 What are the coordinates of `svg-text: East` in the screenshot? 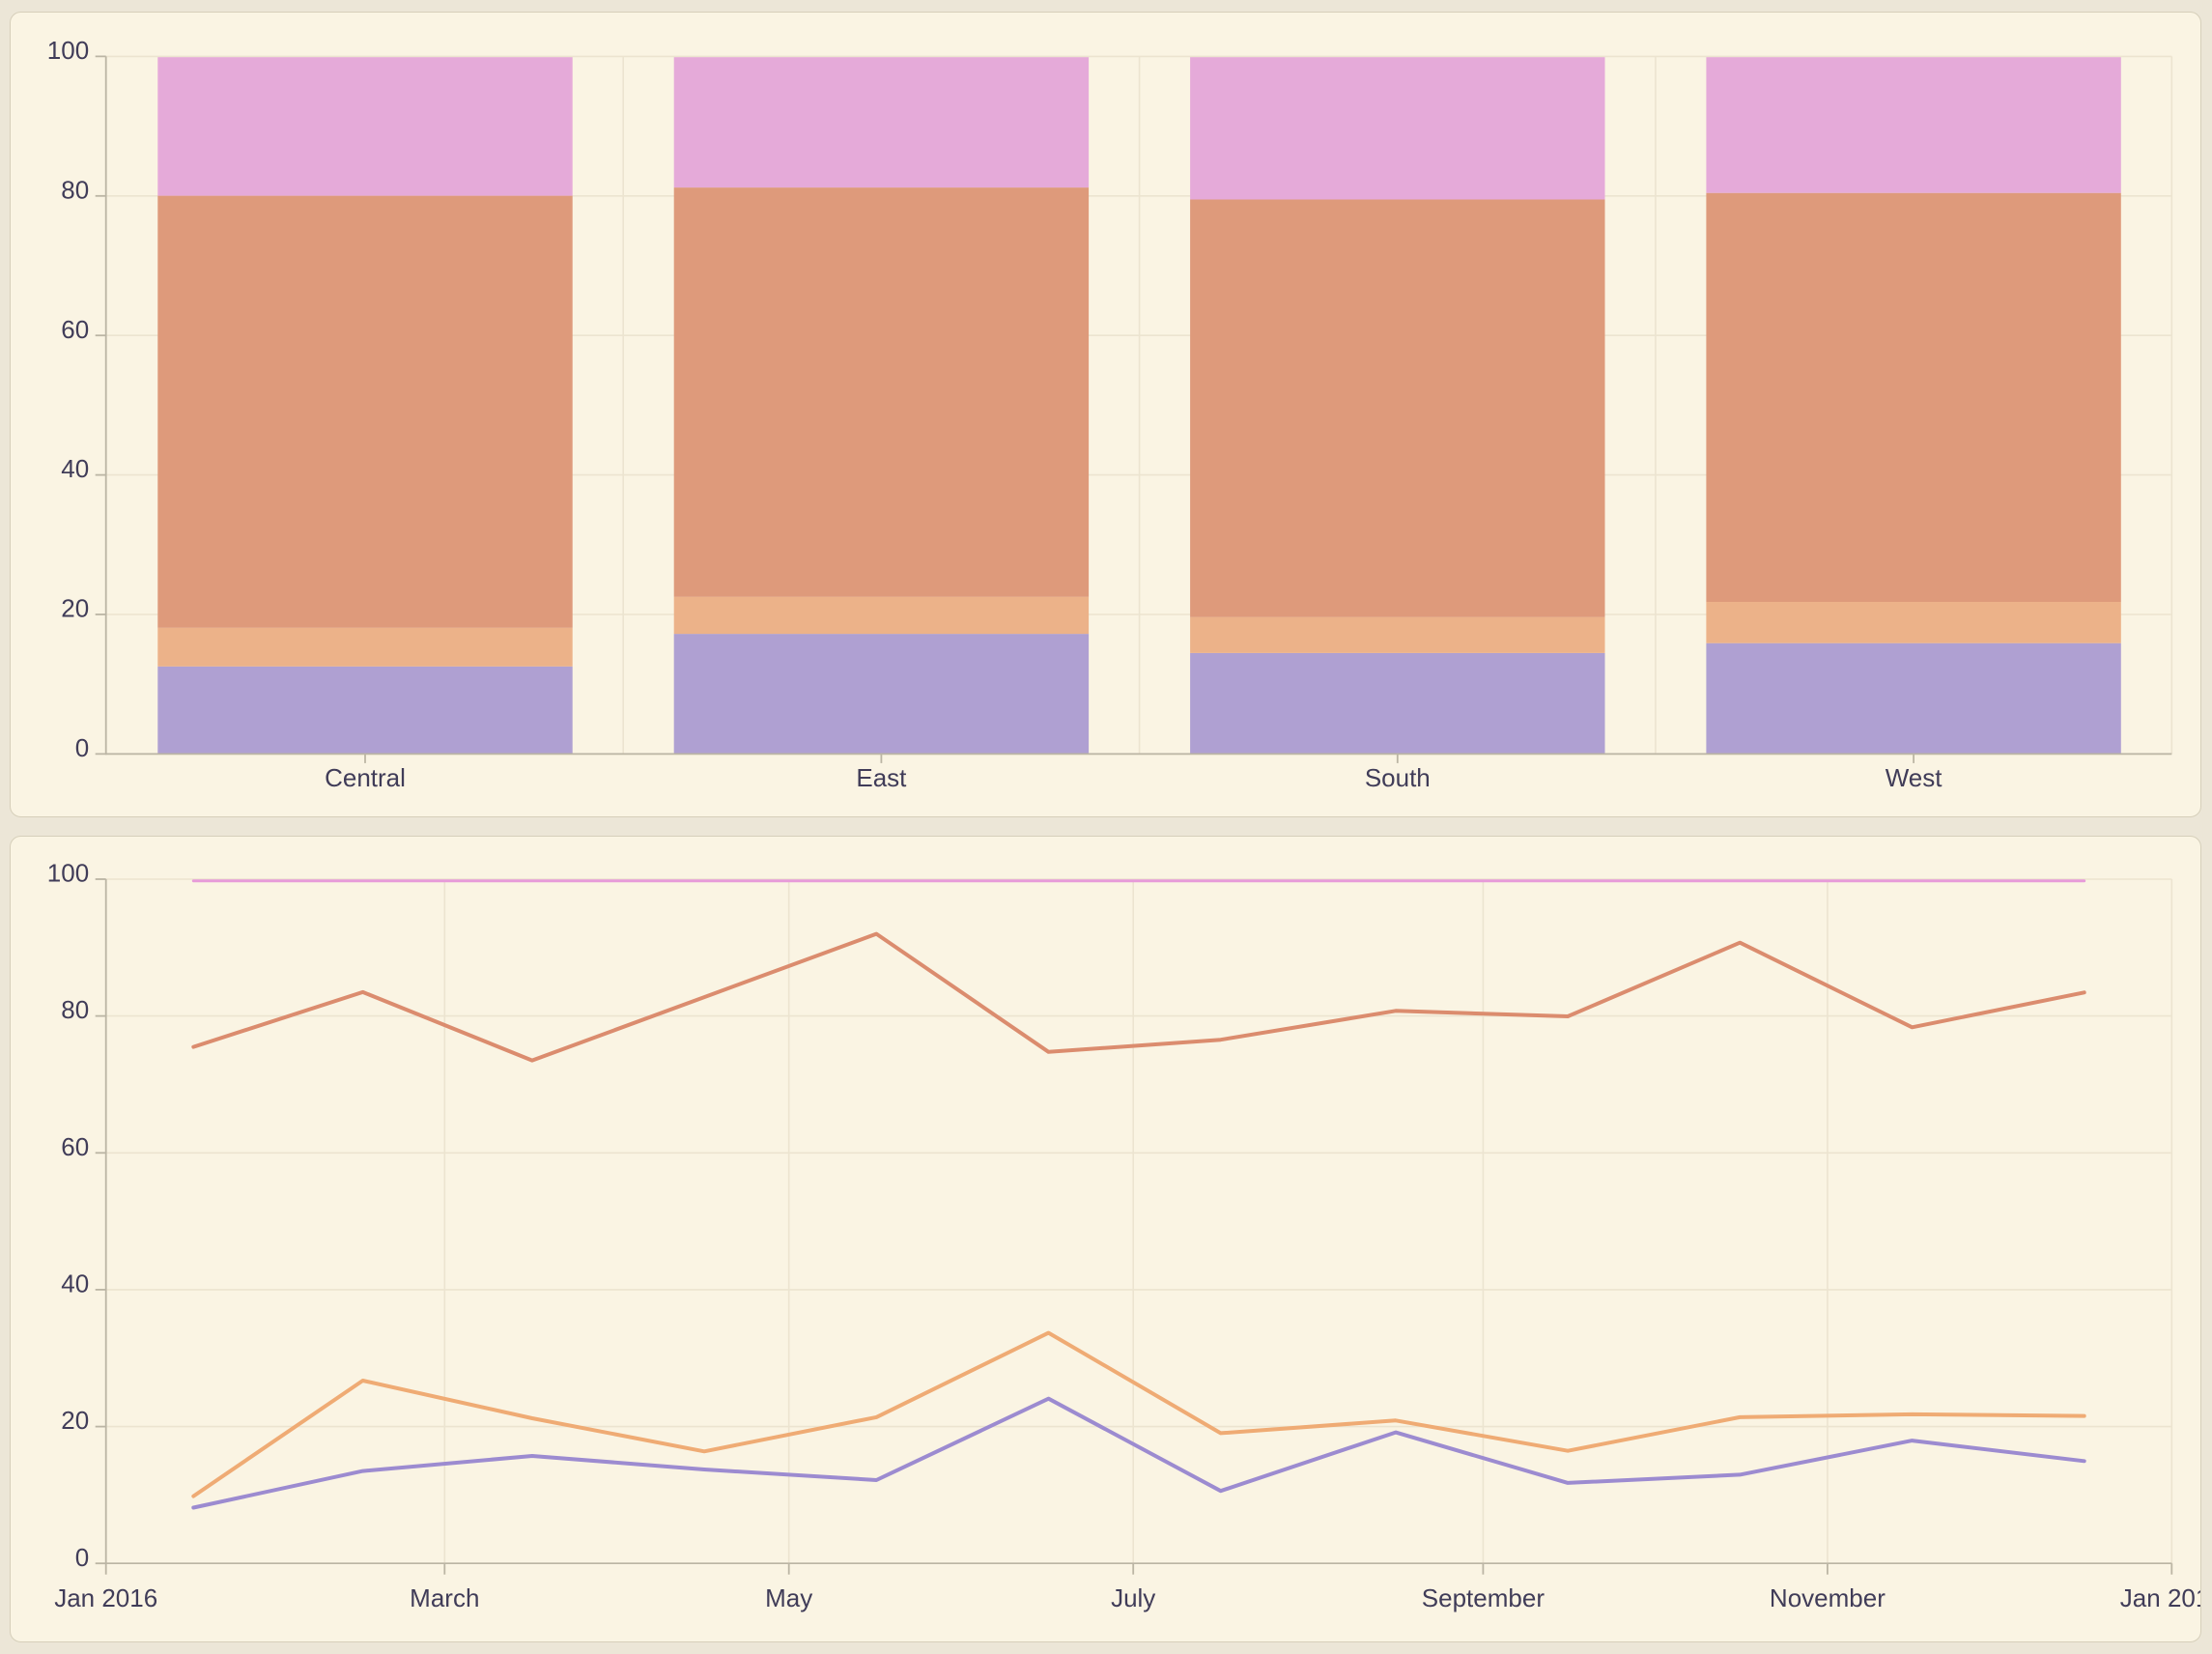 It's located at (882, 778).